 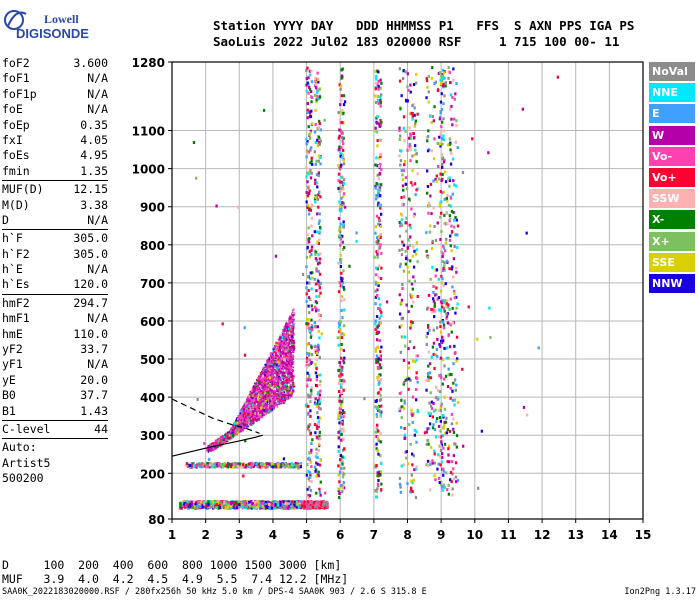 I want to click on param-value: 20.0, so click(x=94, y=379).